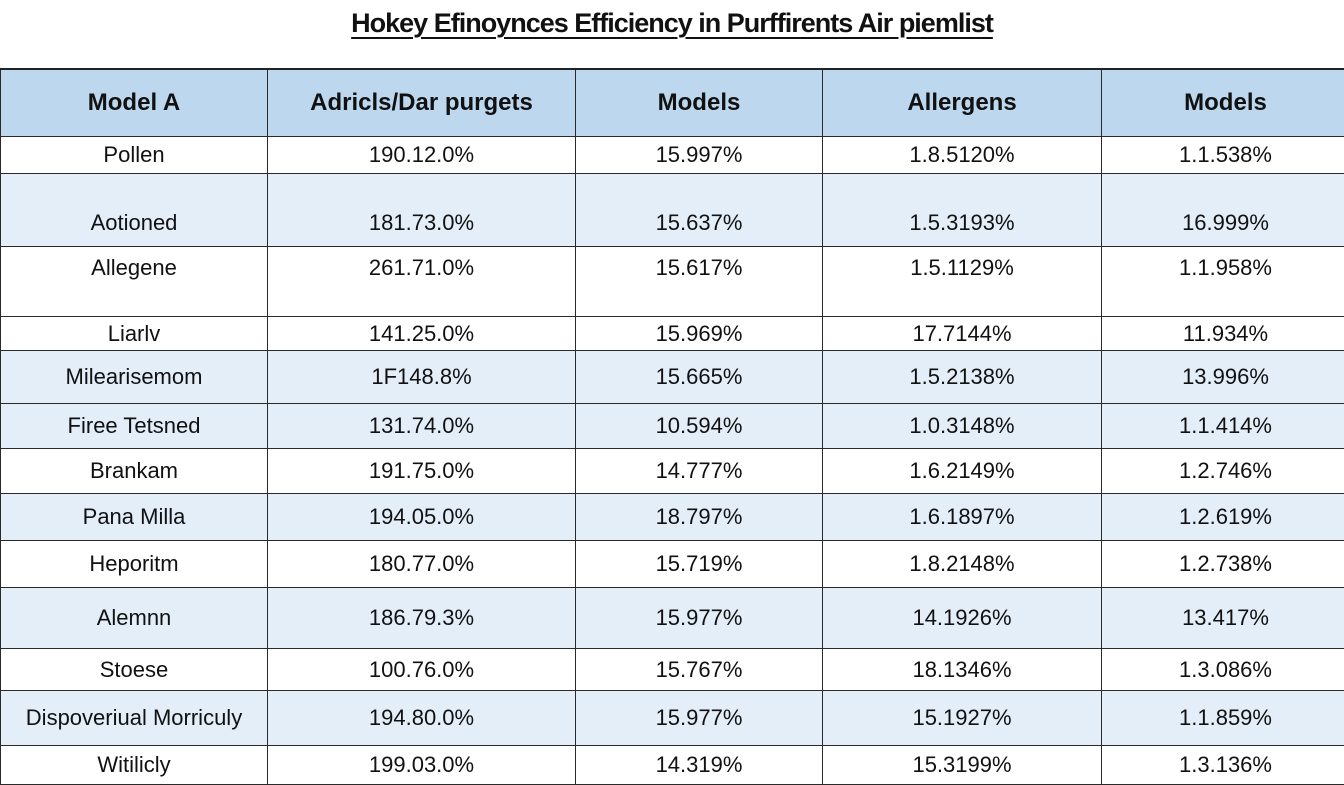  I want to click on value-cell: 191.75.0%, so click(422, 471).